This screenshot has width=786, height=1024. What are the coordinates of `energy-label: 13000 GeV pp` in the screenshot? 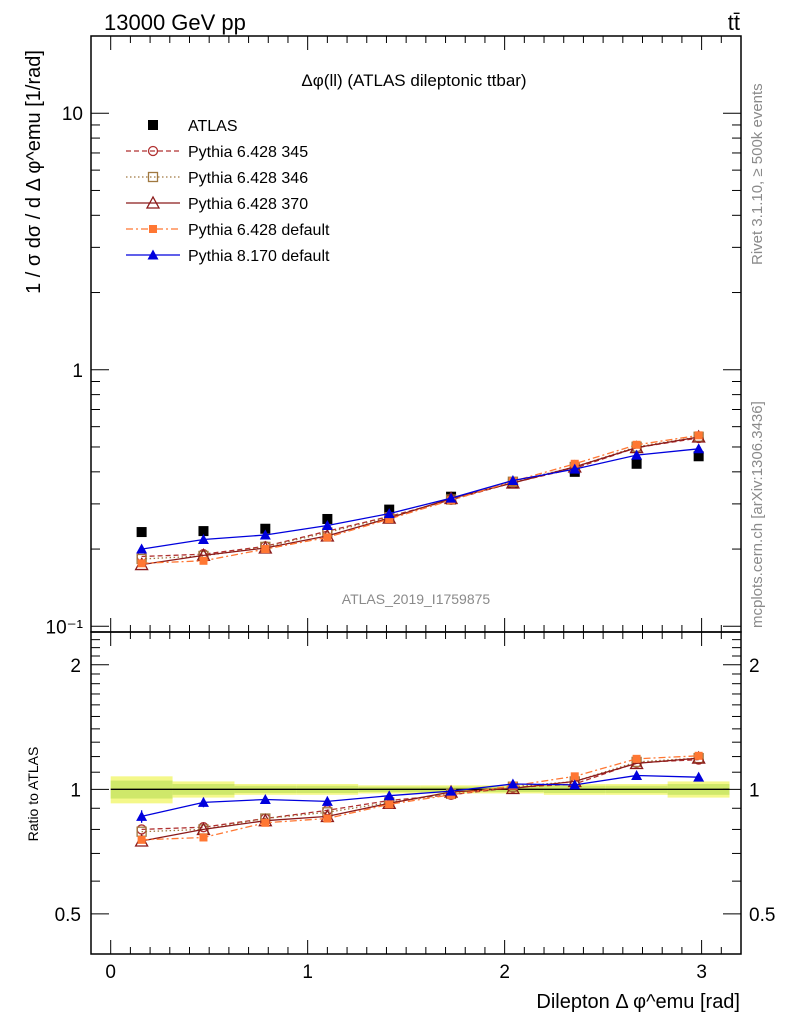 It's located at (175, 22).